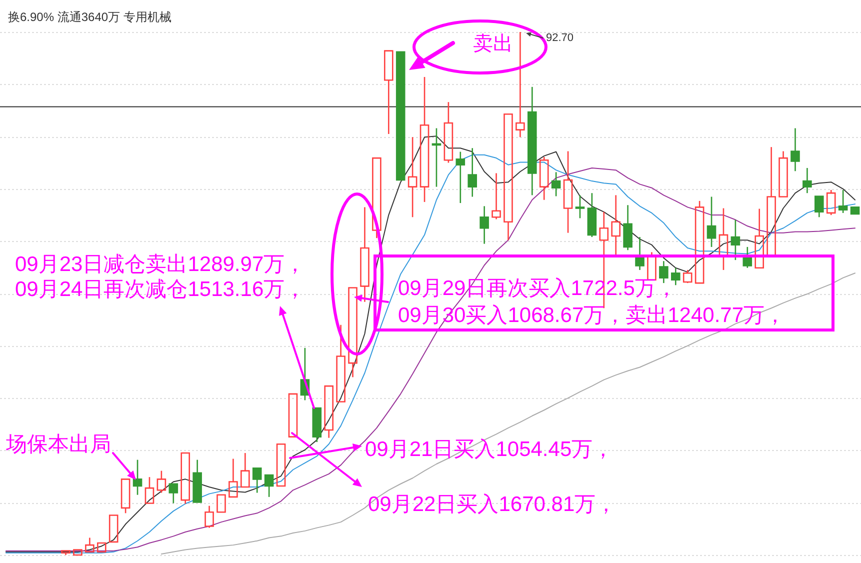 The height and width of the screenshot is (563, 861). I want to click on annotation: 92.70, so click(560, 38).